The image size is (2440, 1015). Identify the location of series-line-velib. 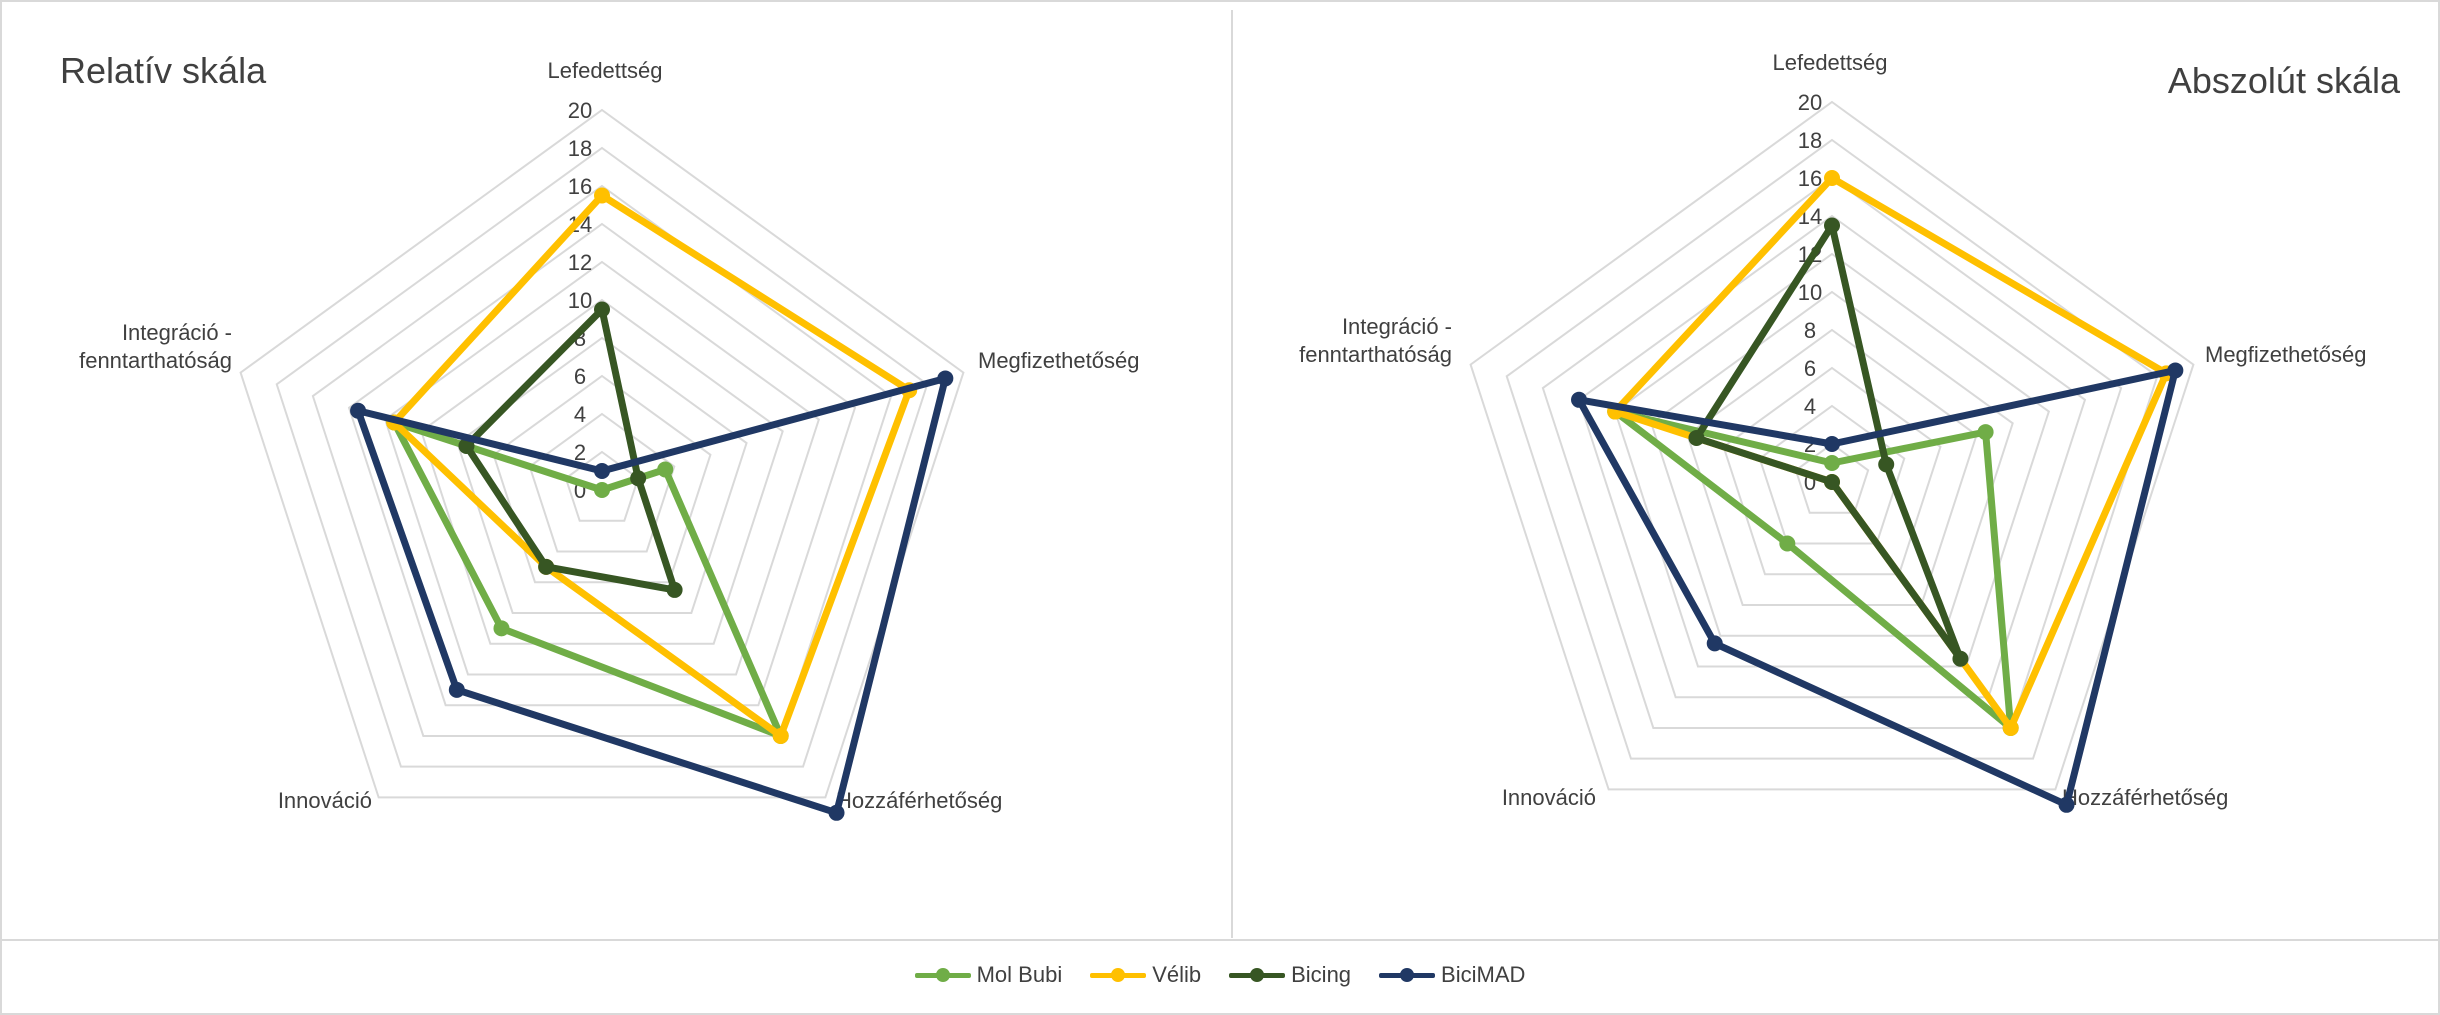
(651, 466).